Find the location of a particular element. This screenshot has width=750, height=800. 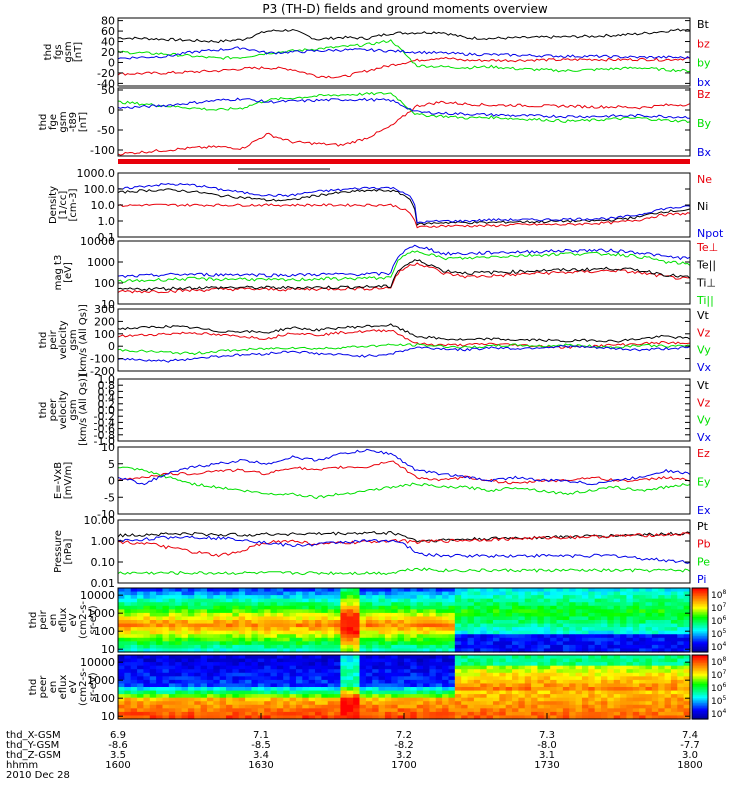

panel-frame is located at coordinates (404, 205).